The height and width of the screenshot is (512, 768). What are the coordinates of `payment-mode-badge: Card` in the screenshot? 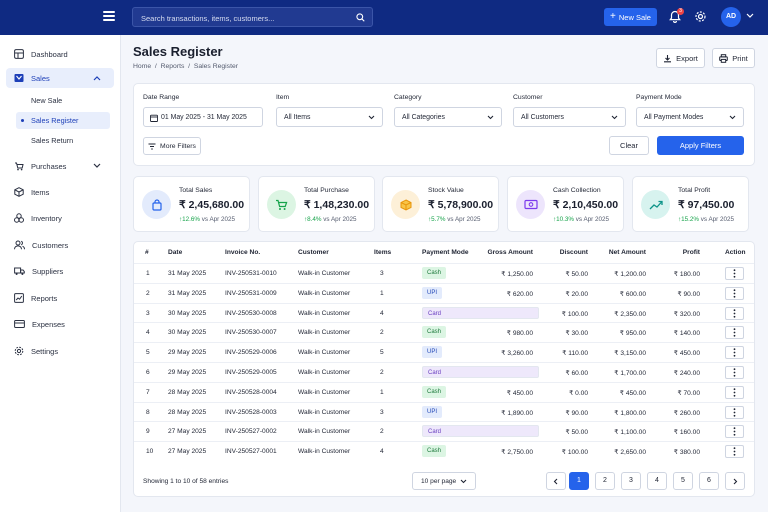 It's located at (480, 312).